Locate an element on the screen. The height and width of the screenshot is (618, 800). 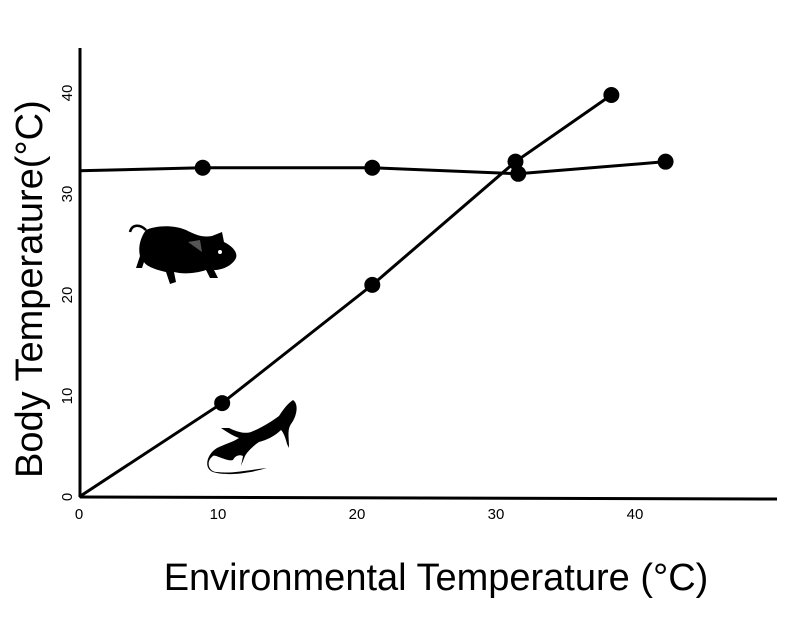
y-axis-label: Body Temperature(°C) is located at coordinates (30, 289).